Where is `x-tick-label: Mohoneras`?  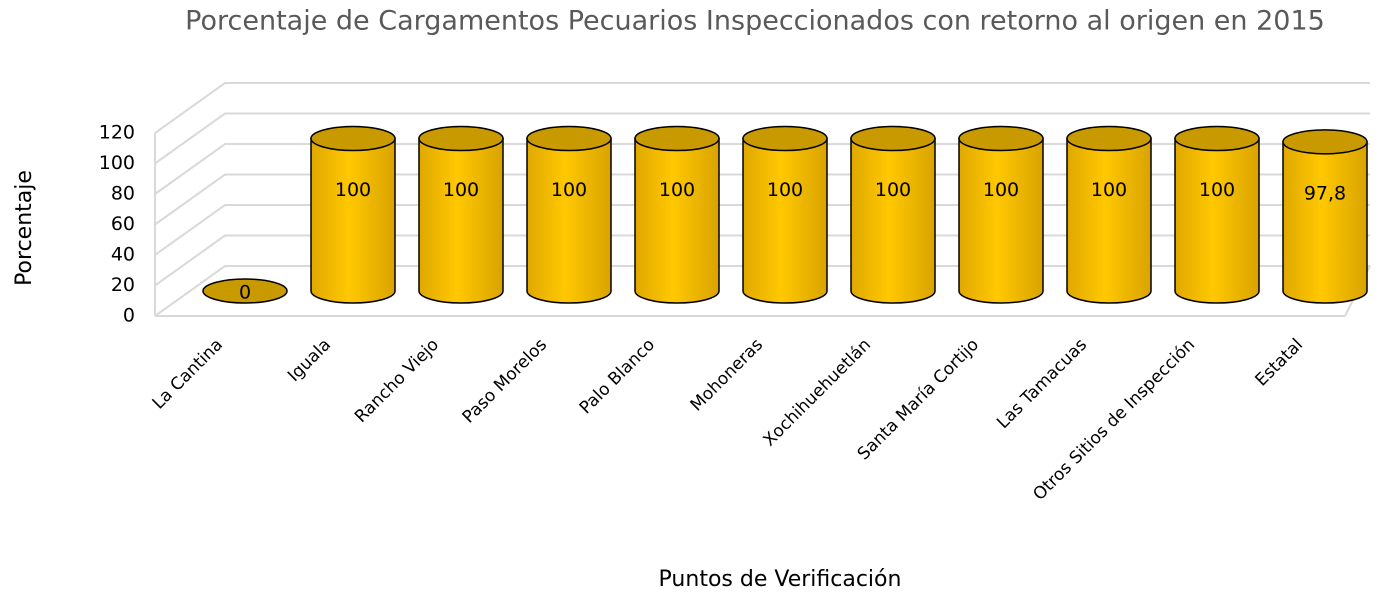 x-tick-label: Mohoneras is located at coordinates (727, 375).